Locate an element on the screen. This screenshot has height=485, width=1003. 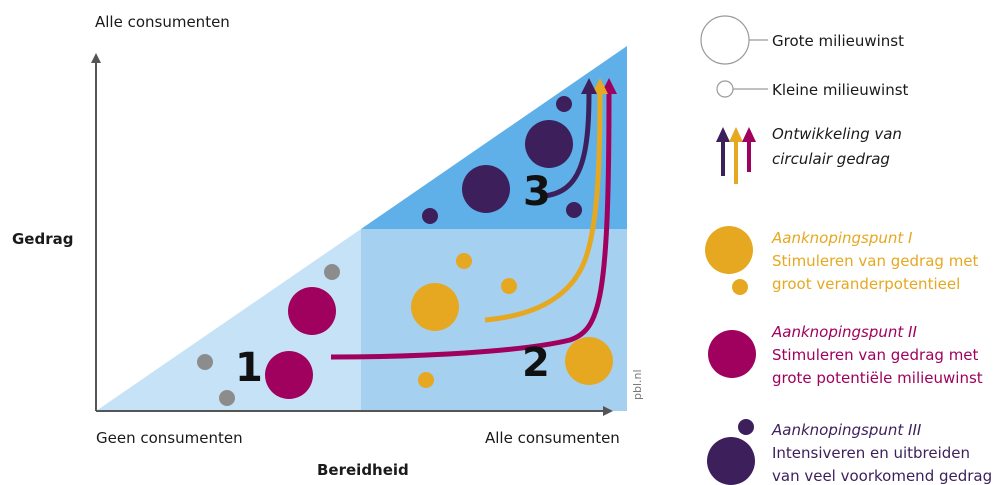
y-axis-title: Gedrag is located at coordinates (42, 239).